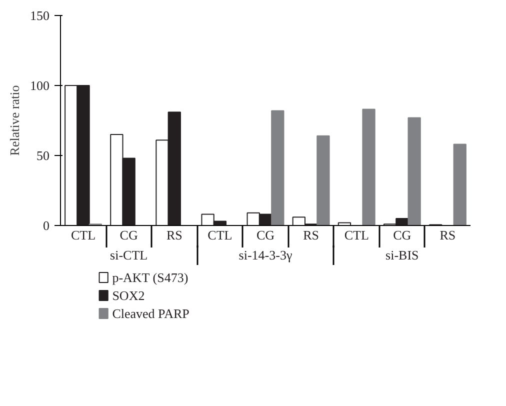  What do you see at coordinates (150, 277) in the screenshot?
I see `legend-label: p-AKT (S473)` at bounding box center [150, 277].